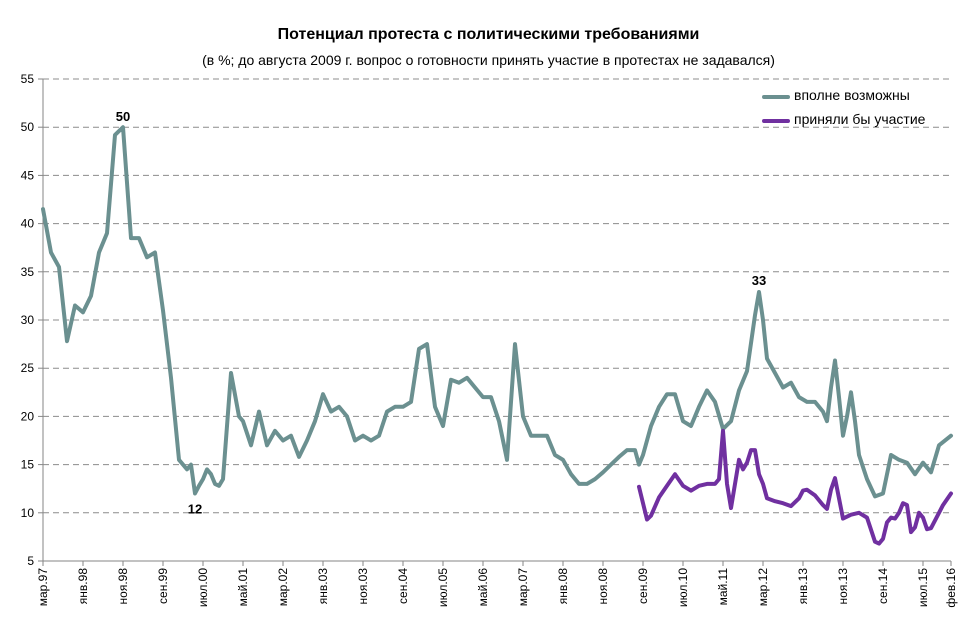  Describe the element at coordinates (795, 487) in the screenshot. I see `series-line-prinyali` at that location.